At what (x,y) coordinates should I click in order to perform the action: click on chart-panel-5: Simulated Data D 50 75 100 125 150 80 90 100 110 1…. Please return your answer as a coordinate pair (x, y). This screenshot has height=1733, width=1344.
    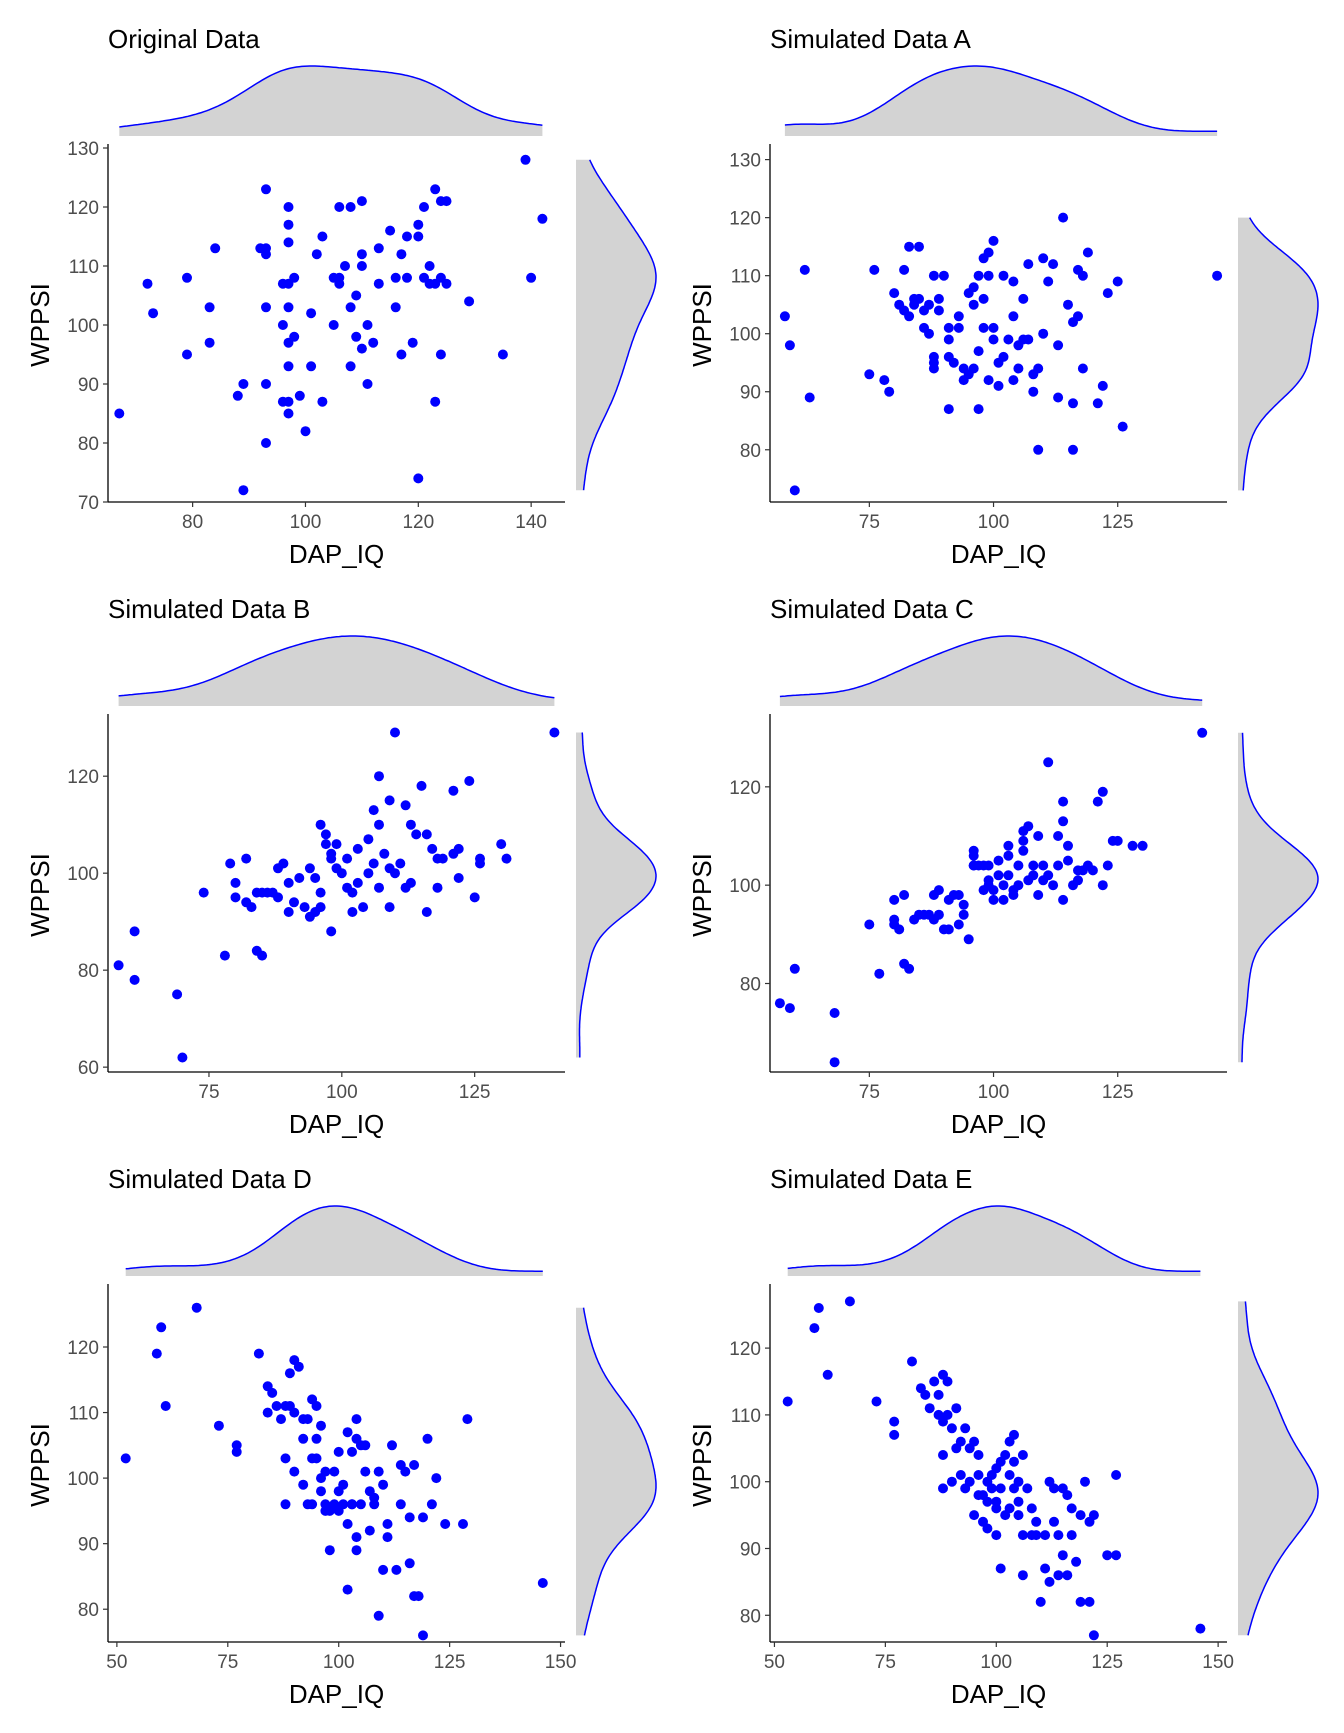
    Looking at the image, I should click on (341, 1436).